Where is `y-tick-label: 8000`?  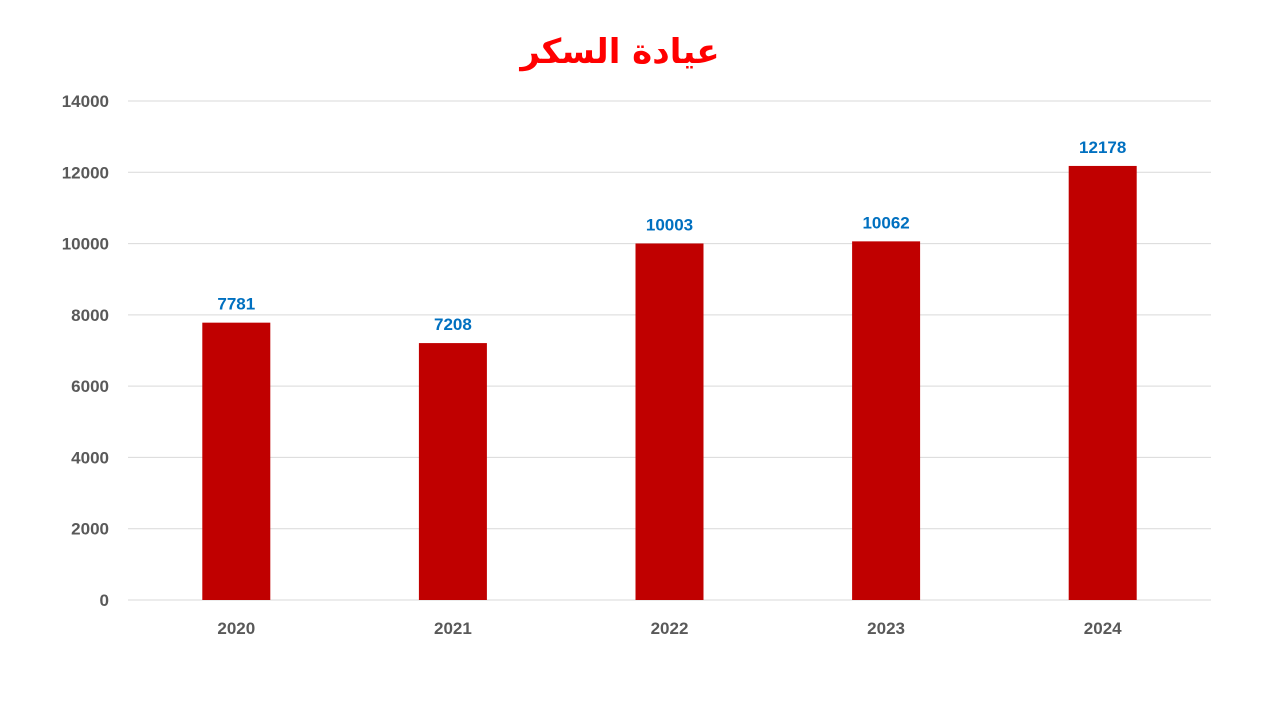 y-tick-label: 8000 is located at coordinates (90, 315).